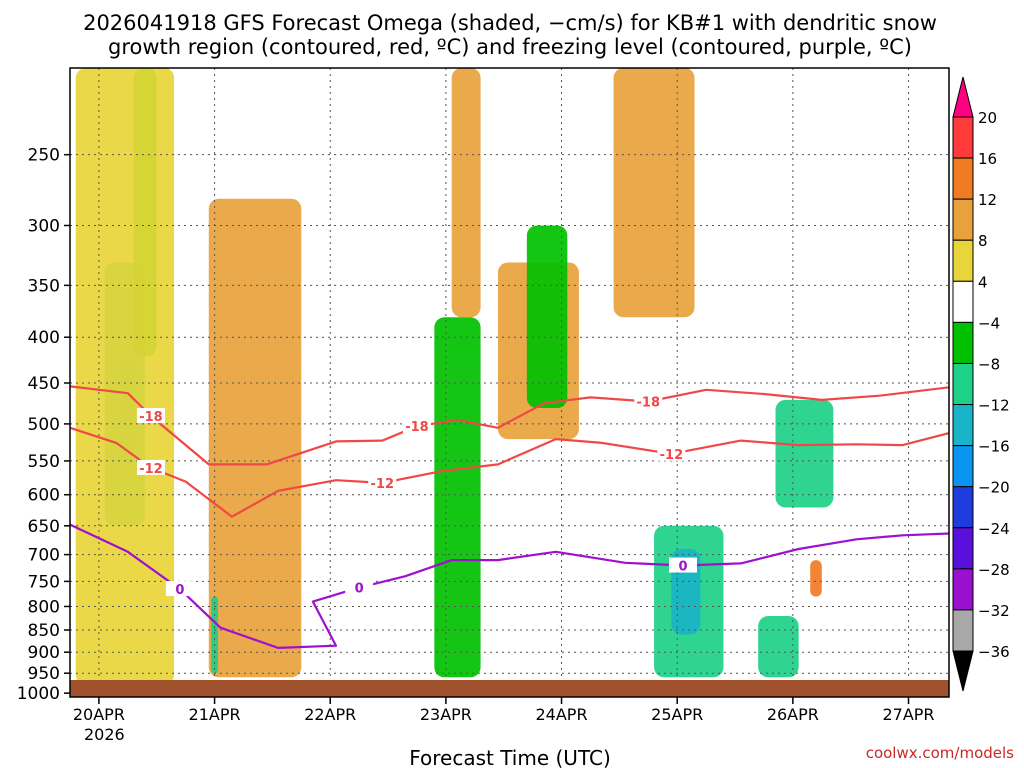 The height and width of the screenshot is (768, 1024). I want to click on omega-region-ascent-24apr, so click(547, 317).